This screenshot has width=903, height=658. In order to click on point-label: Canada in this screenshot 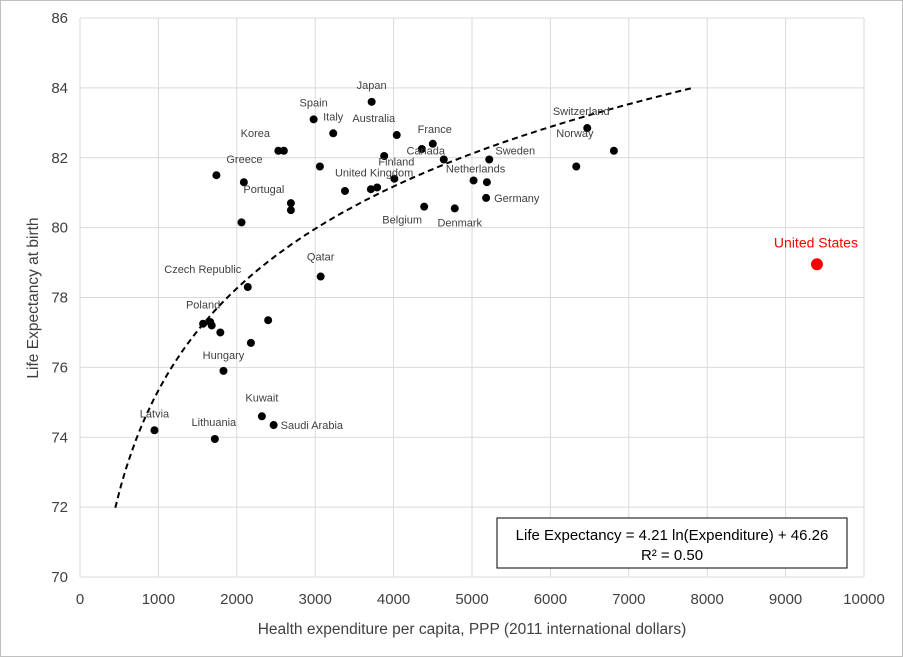, I will do `click(426, 151)`.